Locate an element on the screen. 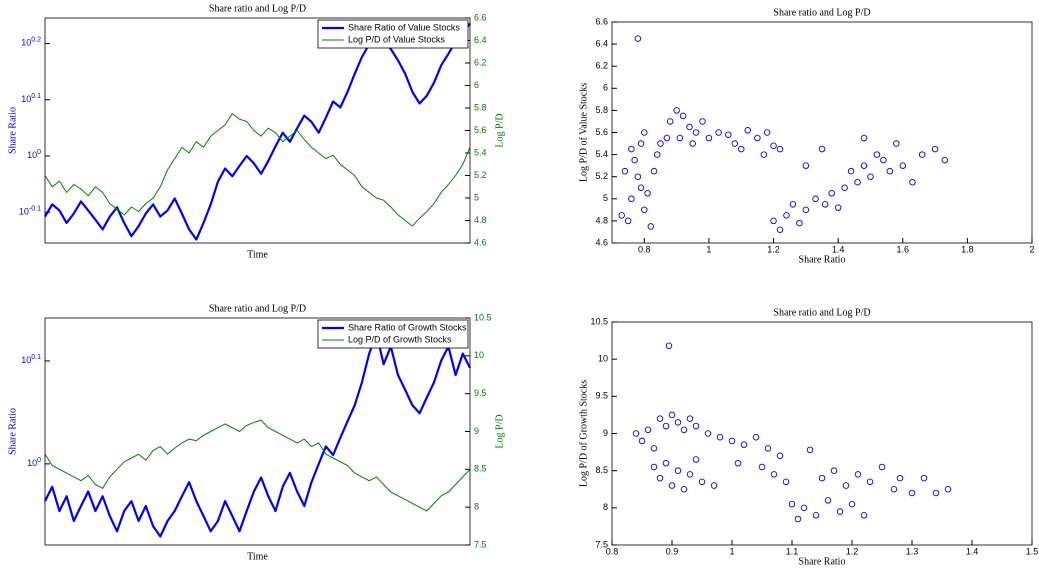 The height and width of the screenshot is (573, 1039). tick-label: 10 is located at coordinates (479, 355).